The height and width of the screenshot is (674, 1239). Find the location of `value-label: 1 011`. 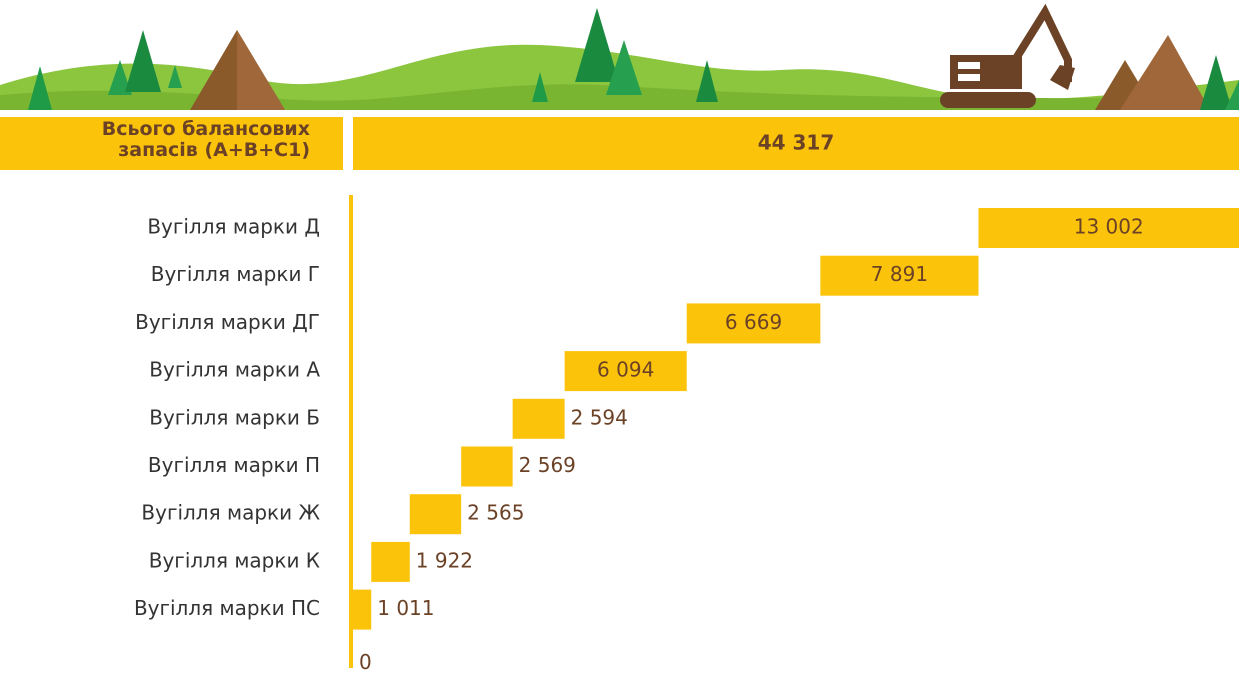

value-label: 1 011 is located at coordinates (405, 608).